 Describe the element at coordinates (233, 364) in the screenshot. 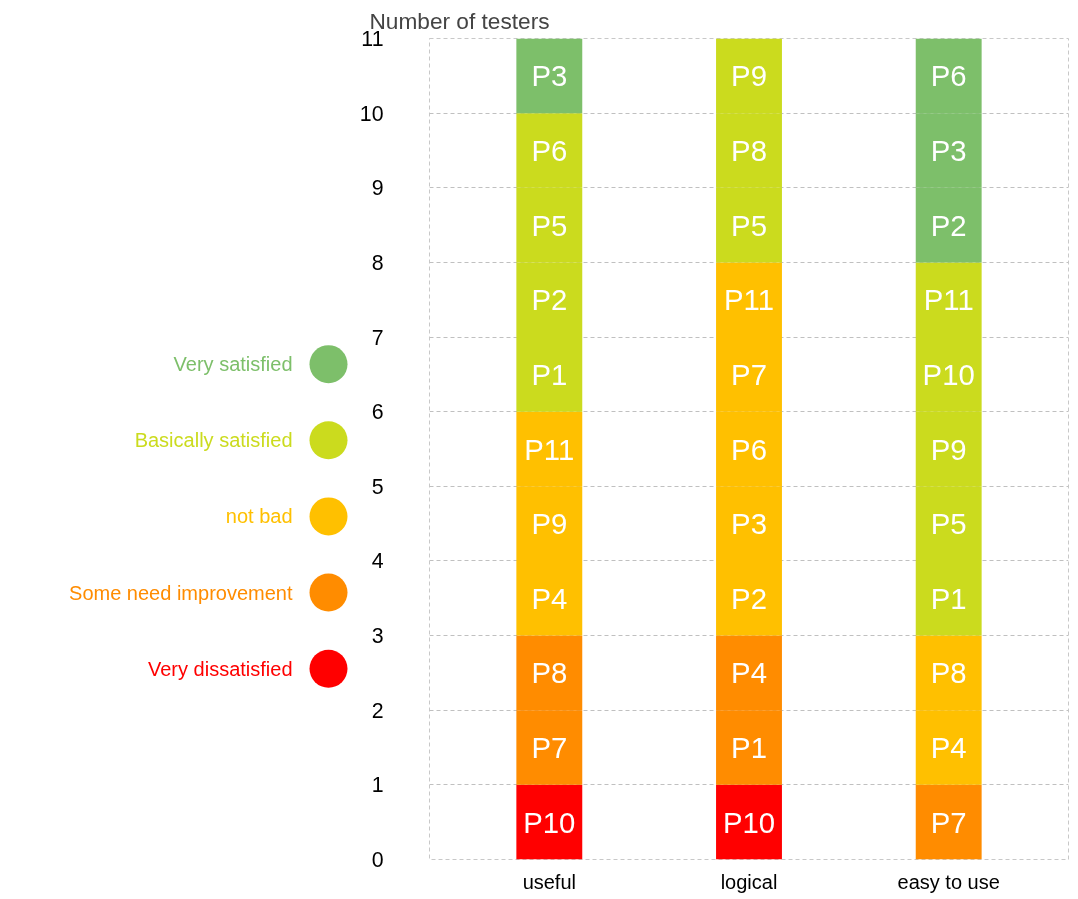

I see `legend-label: Very satisfied` at that location.